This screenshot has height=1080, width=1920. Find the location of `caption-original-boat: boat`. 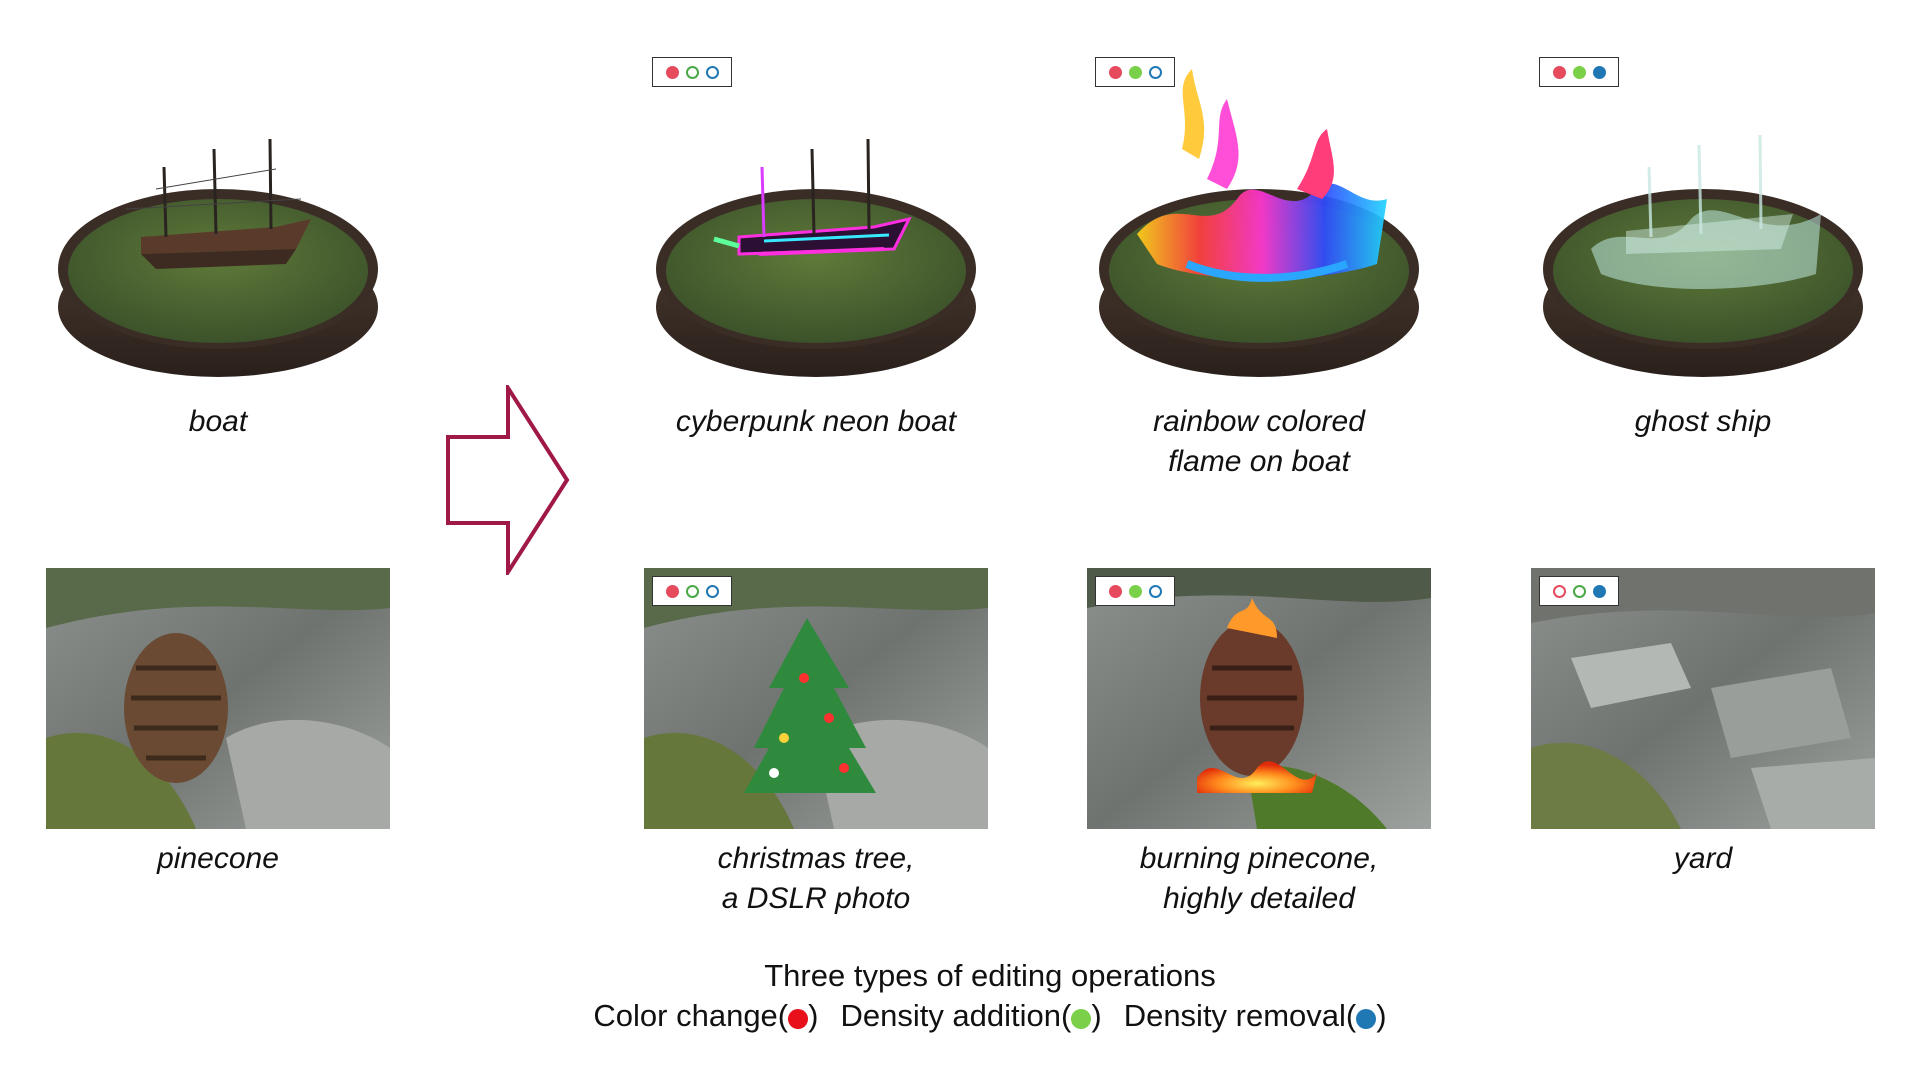

caption-original-boat: boat is located at coordinates (224, 422).